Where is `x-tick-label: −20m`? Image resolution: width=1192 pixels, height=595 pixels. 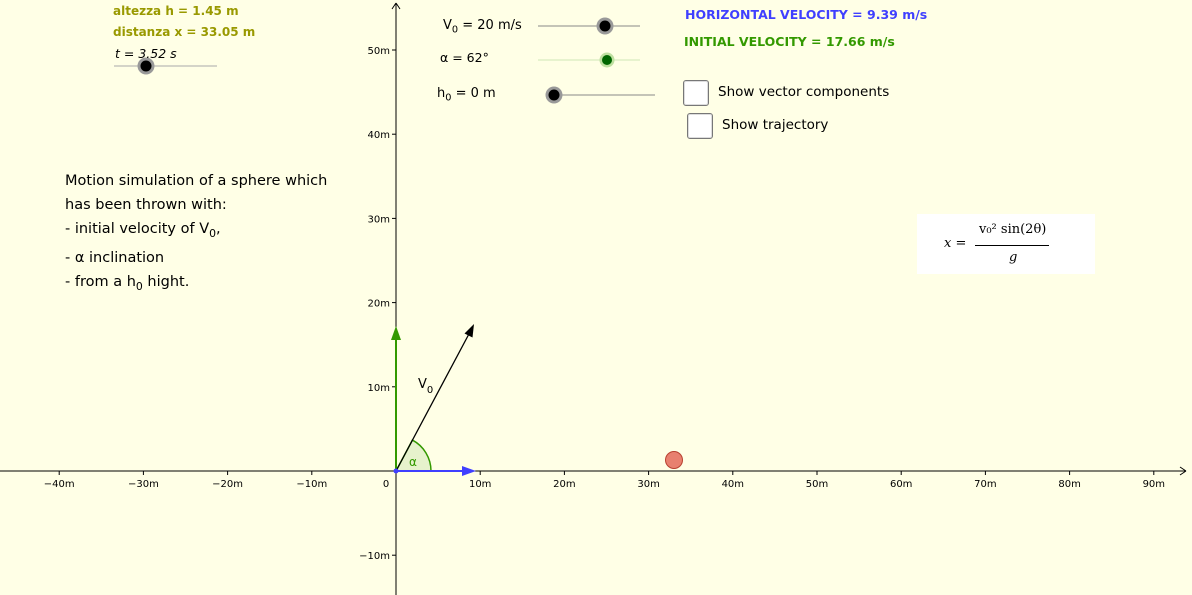 x-tick-label: −20m is located at coordinates (227, 484).